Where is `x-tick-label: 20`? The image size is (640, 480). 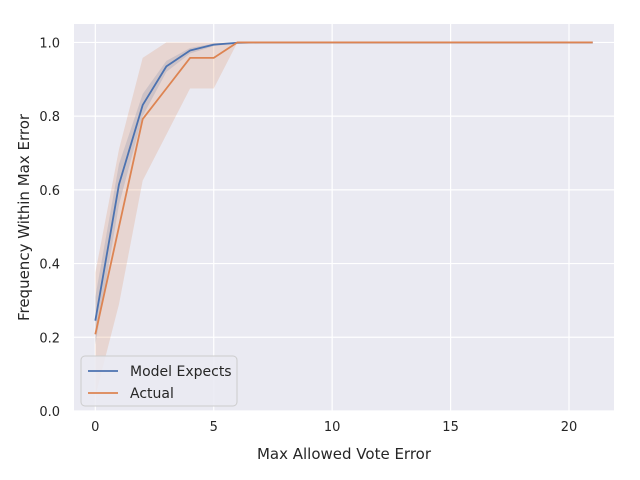
x-tick-label: 20 is located at coordinates (569, 427).